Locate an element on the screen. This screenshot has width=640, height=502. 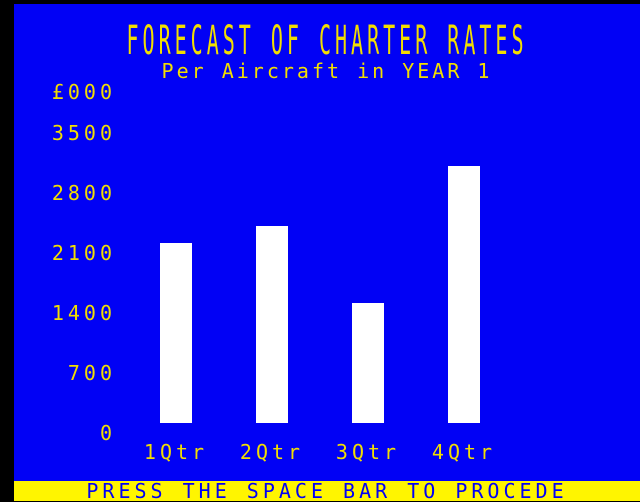
y-tick-label: 700 is located at coordinates (91, 373).